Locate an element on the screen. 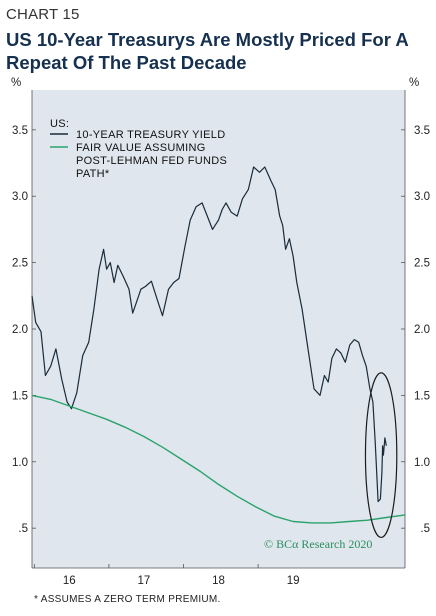  footnote: * ASSUMES A ZERO TERM PREMIUM. is located at coordinates (127, 599).